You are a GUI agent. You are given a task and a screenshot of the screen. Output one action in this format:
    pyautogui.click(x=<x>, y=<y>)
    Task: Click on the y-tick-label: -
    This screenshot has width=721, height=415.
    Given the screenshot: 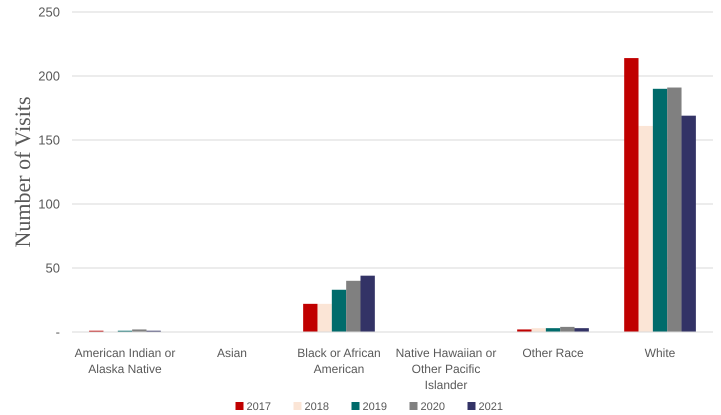 What is the action you would take?
    pyautogui.click(x=58, y=332)
    